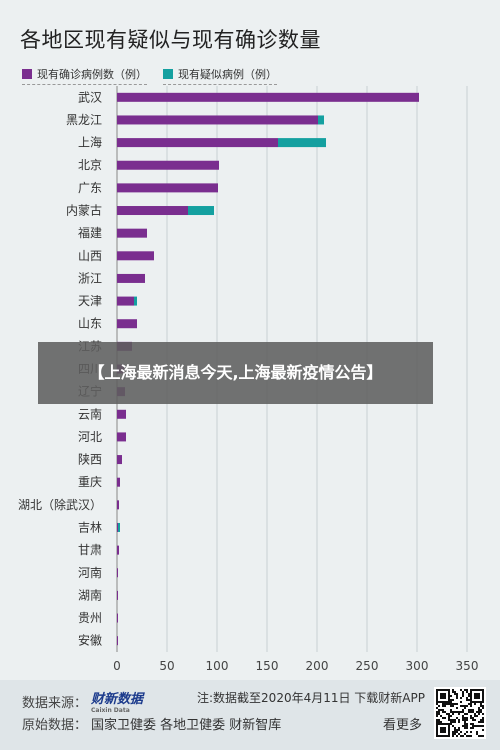 The width and height of the screenshot is (500, 750). I want to click on legend-label-confirmed: 现有确诊病例数（例）, so click(92, 74).